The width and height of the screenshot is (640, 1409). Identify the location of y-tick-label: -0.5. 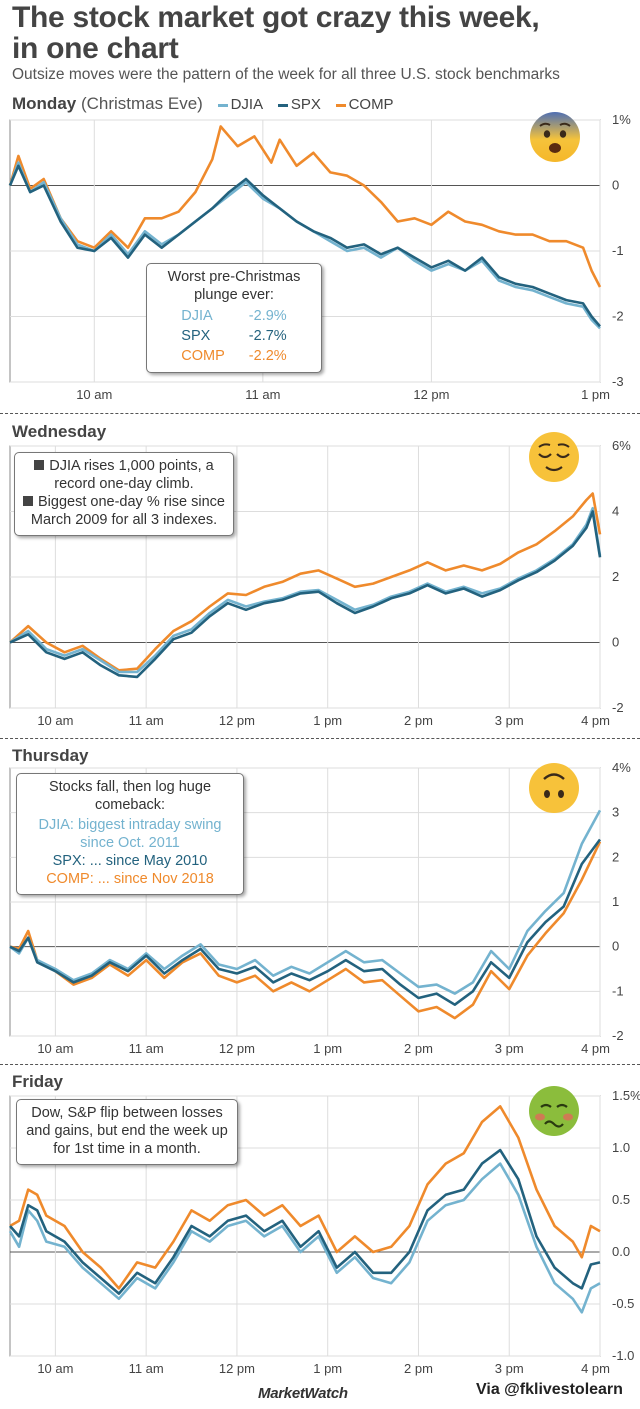
(623, 1303).